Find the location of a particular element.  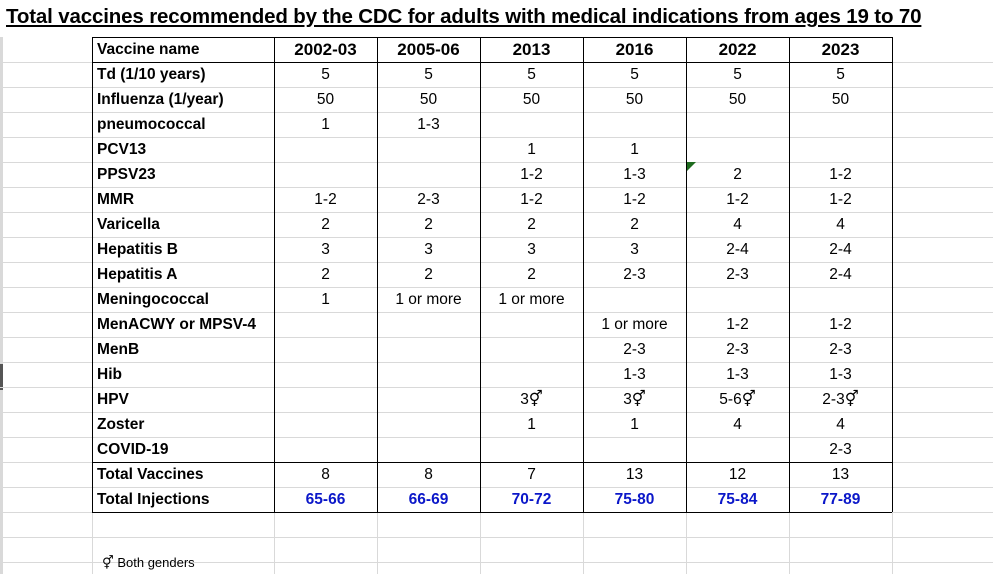

row-label: COVID-19 is located at coordinates (133, 449).